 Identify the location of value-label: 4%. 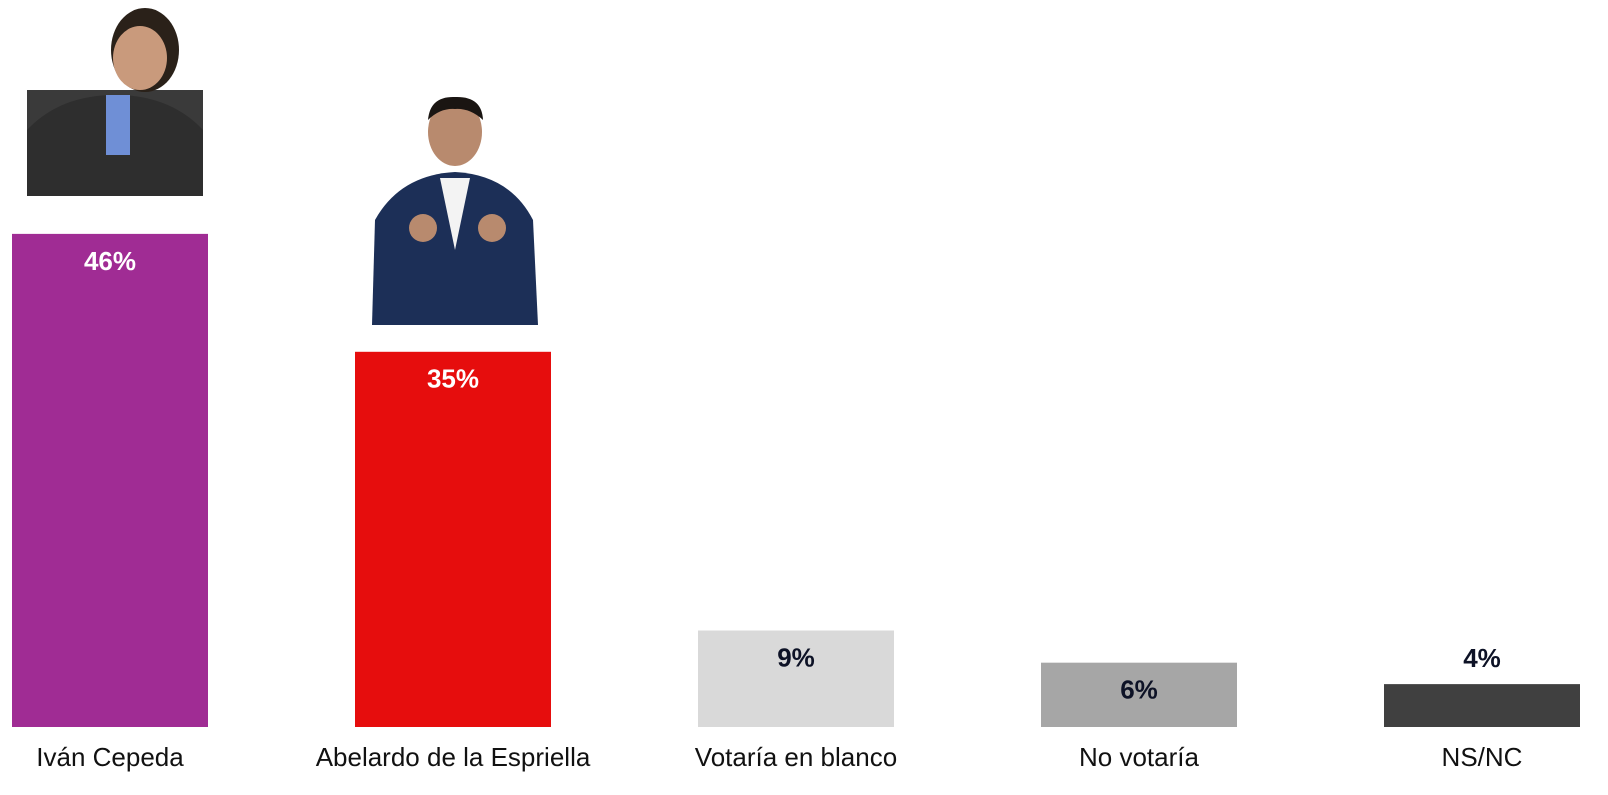
(1482, 658).